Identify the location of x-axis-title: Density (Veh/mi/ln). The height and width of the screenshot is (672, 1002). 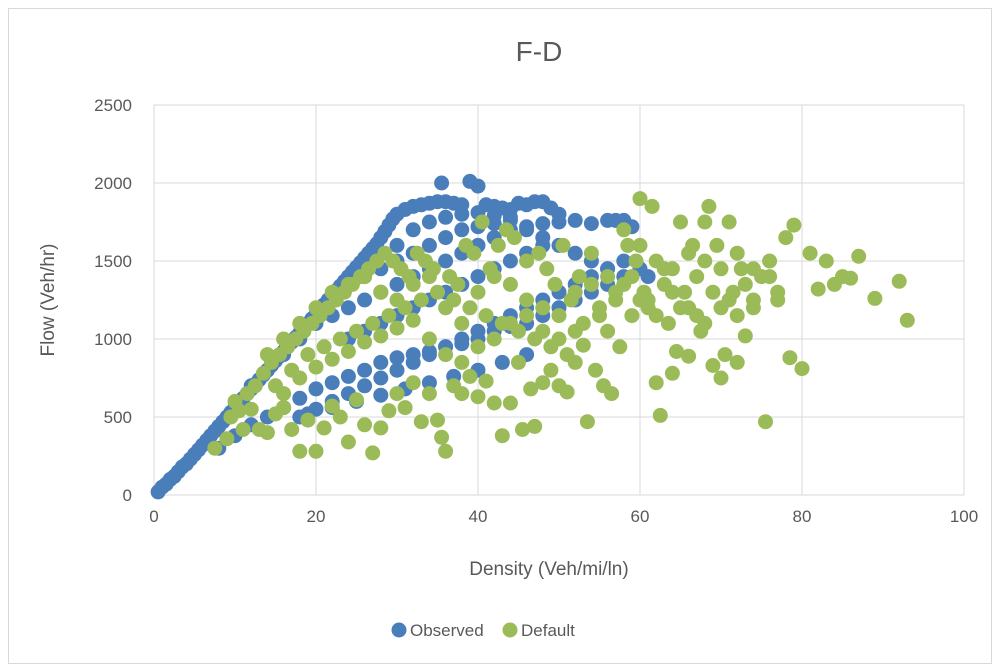
(548, 569).